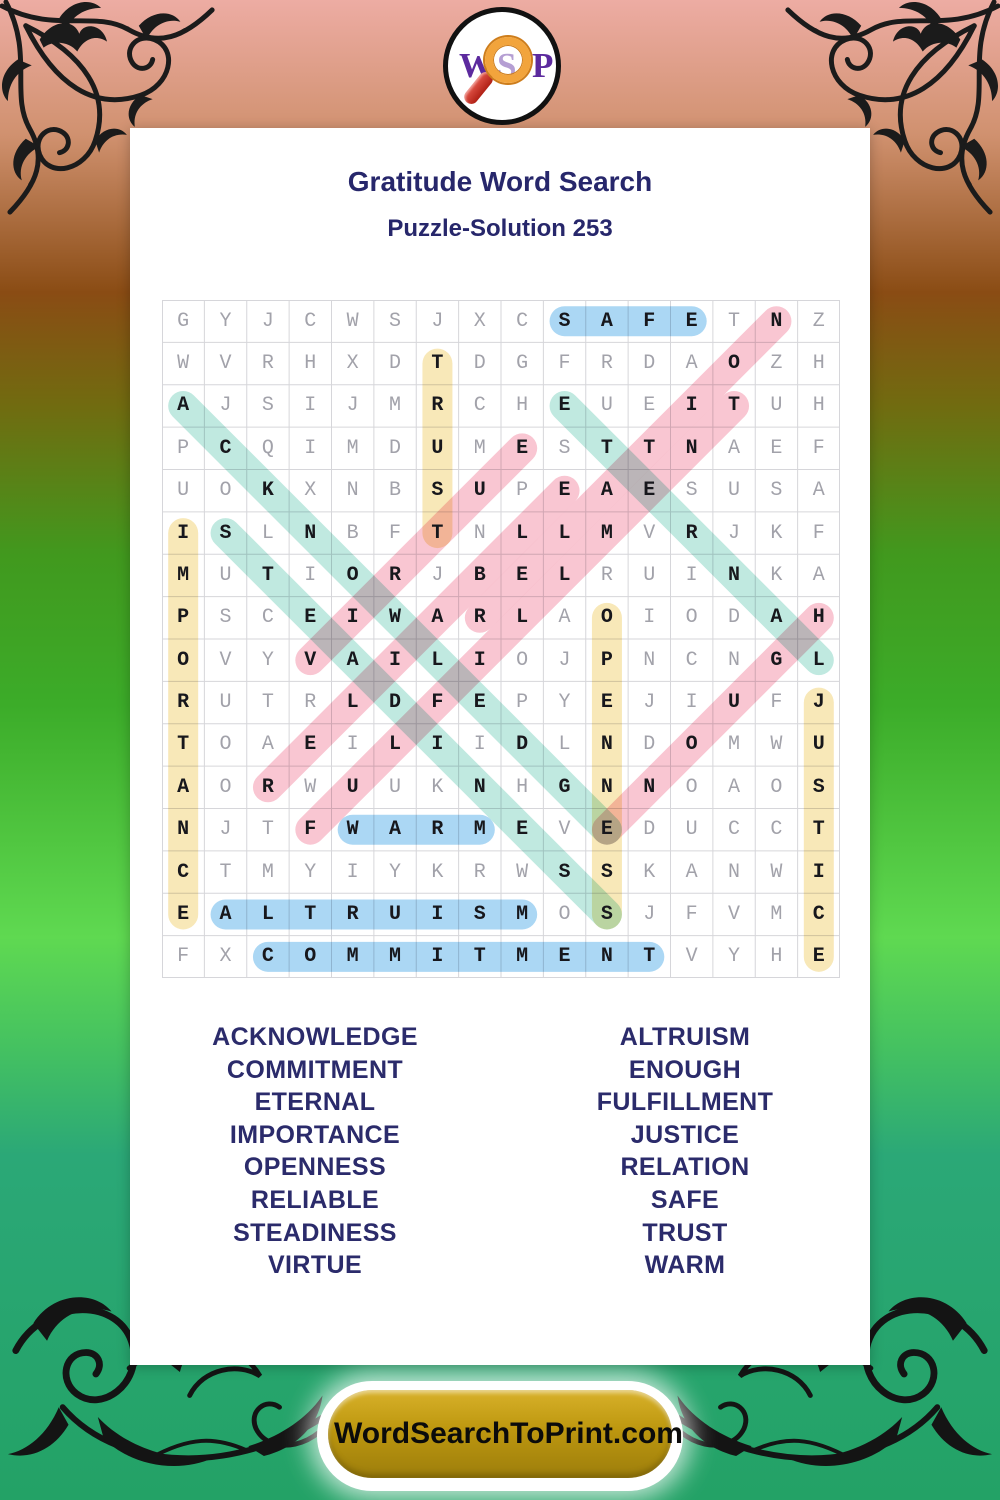 This screenshot has width=1000, height=1500. I want to click on solution-stripe-virtue, so click(416, 554).